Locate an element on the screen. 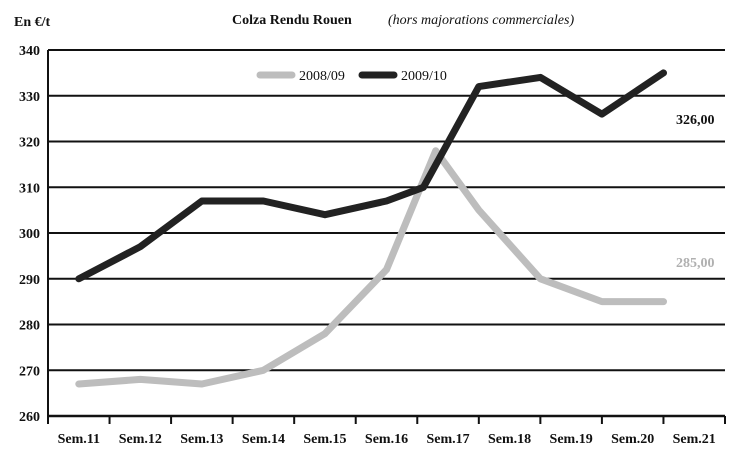 Image resolution: width=747 pixels, height=462 pixels. x-tick-label: Sem.19 is located at coordinates (571, 439).